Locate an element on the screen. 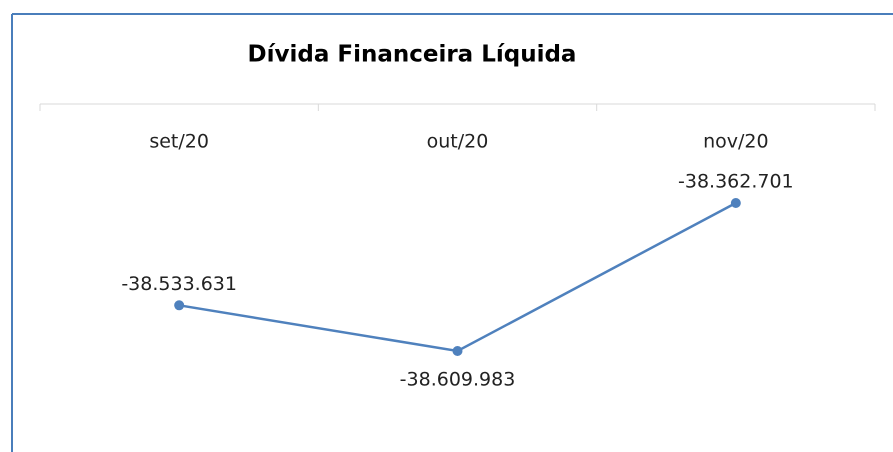  x-tick-label: out/20 is located at coordinates (458, 142).